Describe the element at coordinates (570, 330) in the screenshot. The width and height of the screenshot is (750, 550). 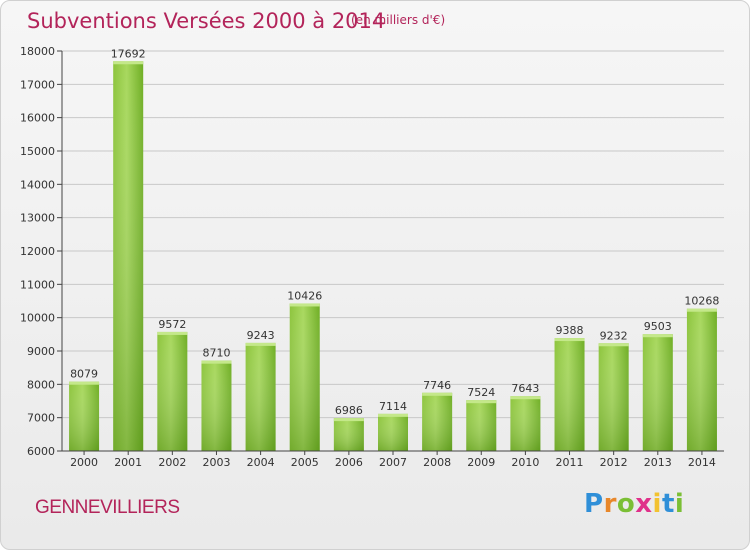
I see `data-label: 9388` at that location.